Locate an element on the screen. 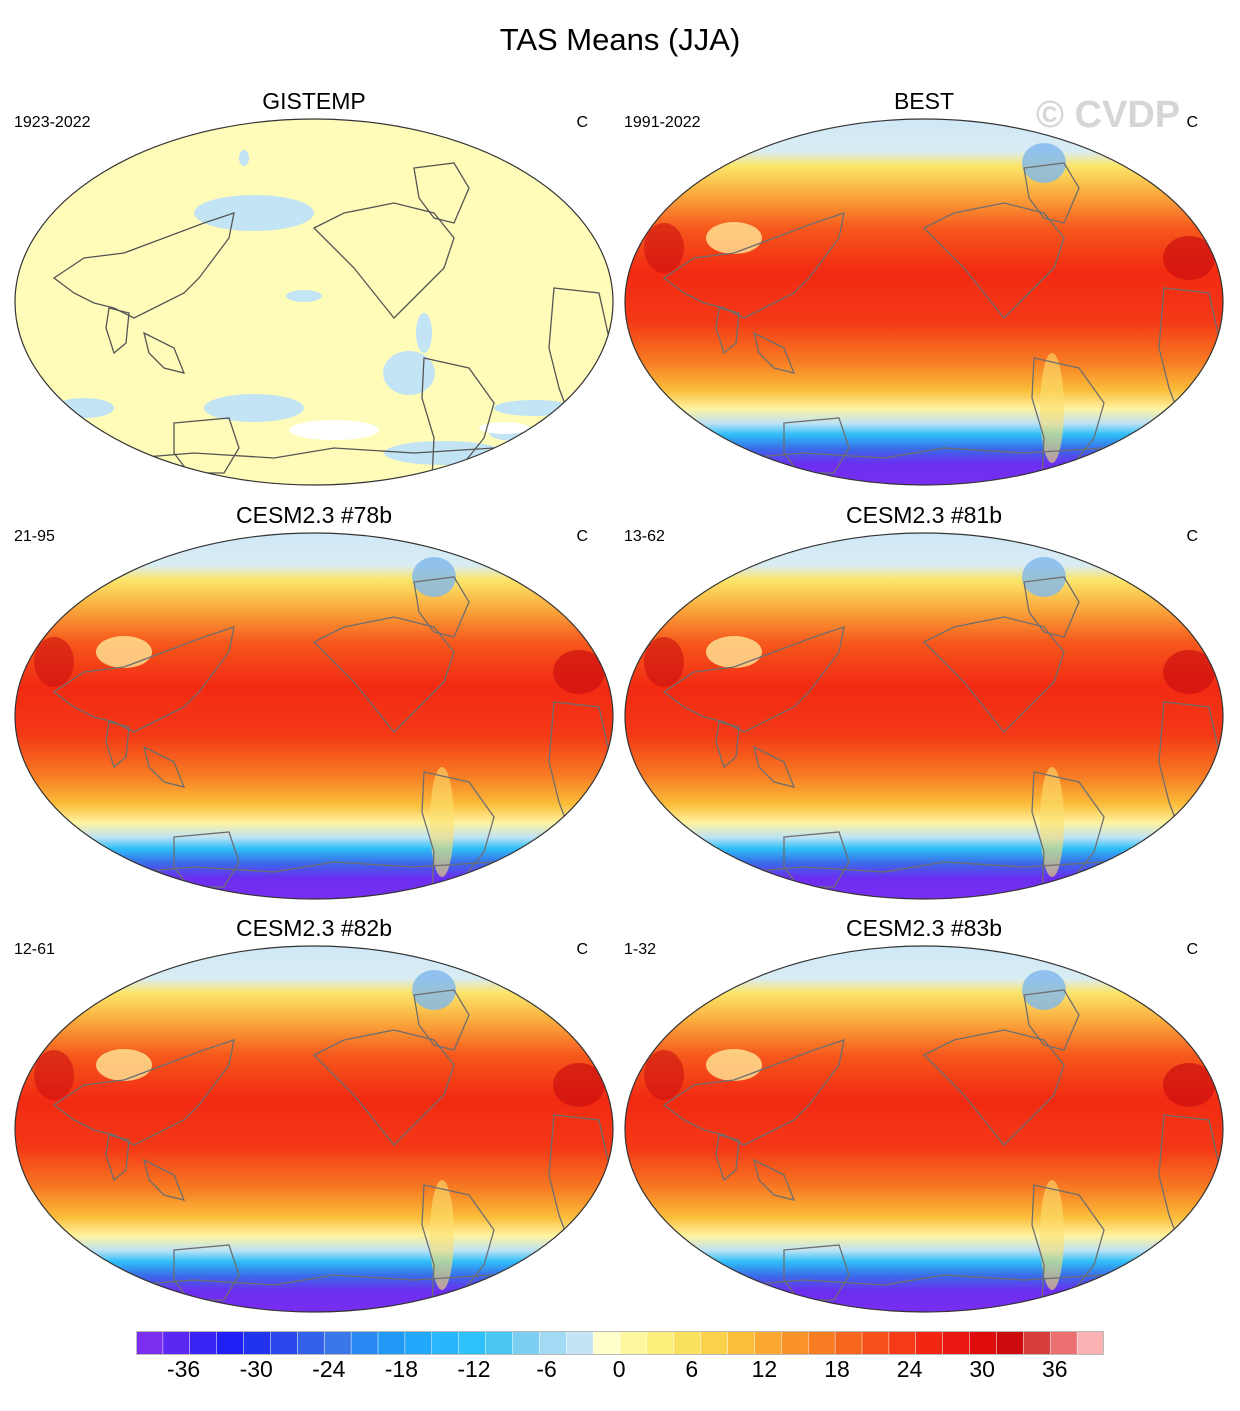 The width and height of the screenshot is (1240, 1411). colorbar-tick-label: 36 is located at coordinates (1054, 1369).